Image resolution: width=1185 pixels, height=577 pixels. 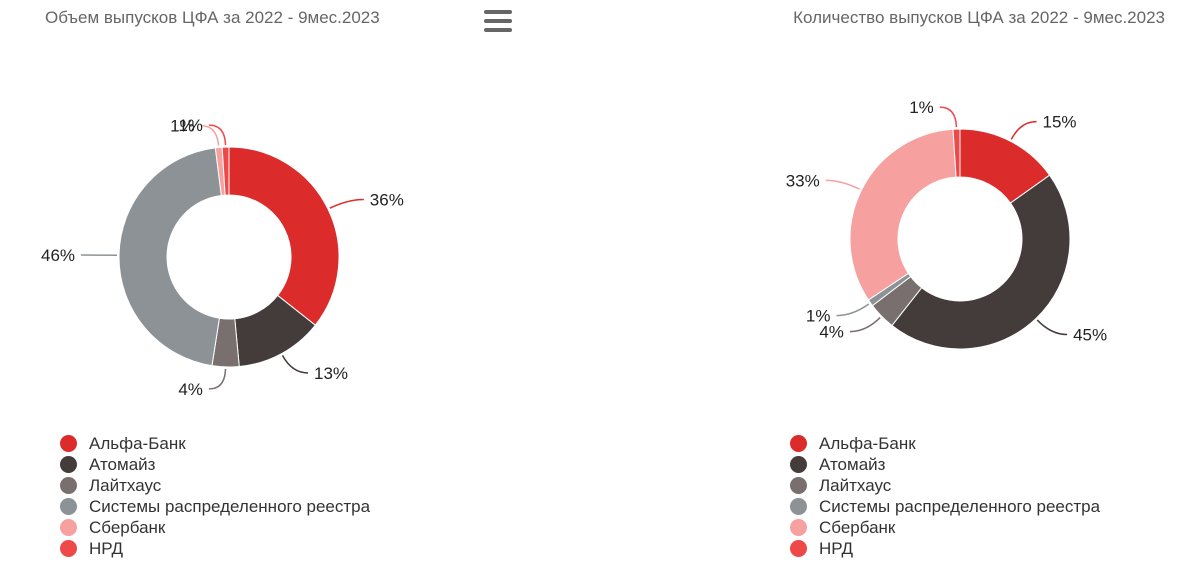 I want to click on count-data-label-spr: 1%, so click(x=818, y=316).